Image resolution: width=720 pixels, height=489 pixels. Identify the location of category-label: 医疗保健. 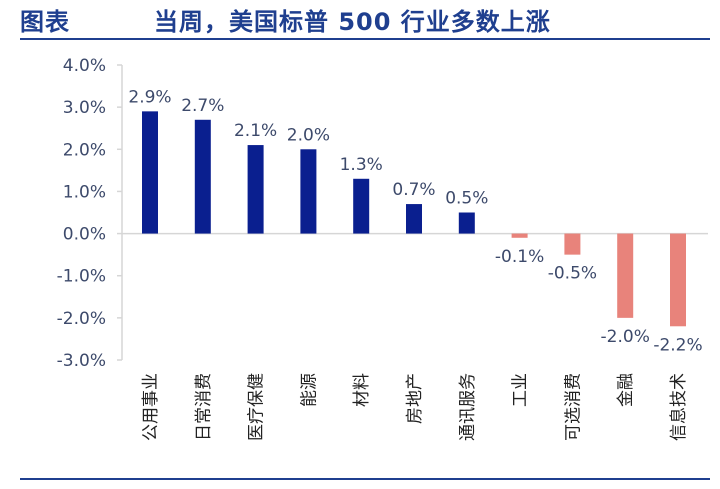
(257, 407).